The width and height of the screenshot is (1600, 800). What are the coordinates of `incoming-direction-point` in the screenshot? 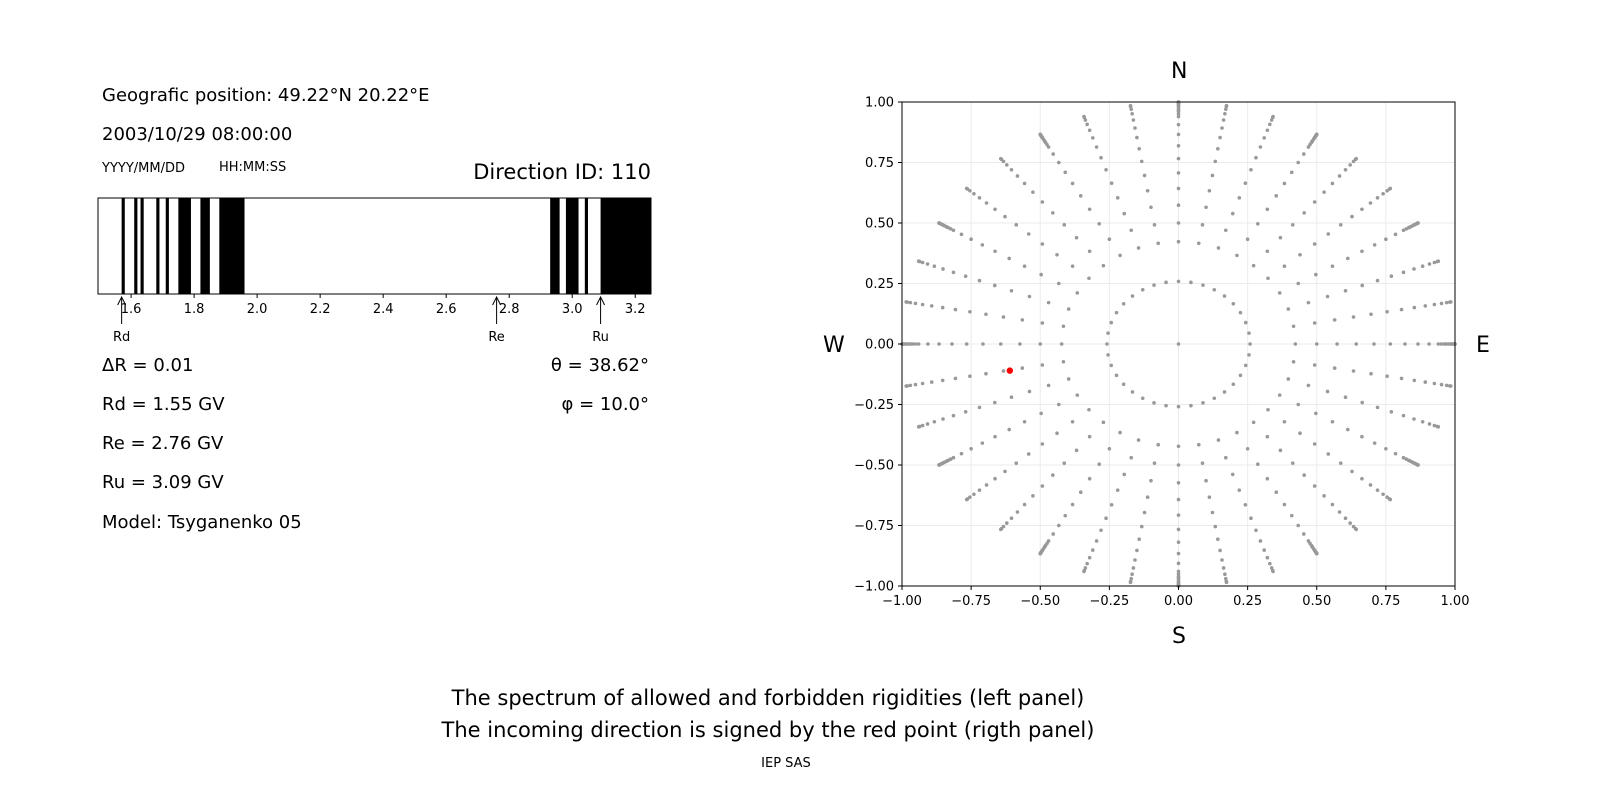 It's located at (1010, 370).